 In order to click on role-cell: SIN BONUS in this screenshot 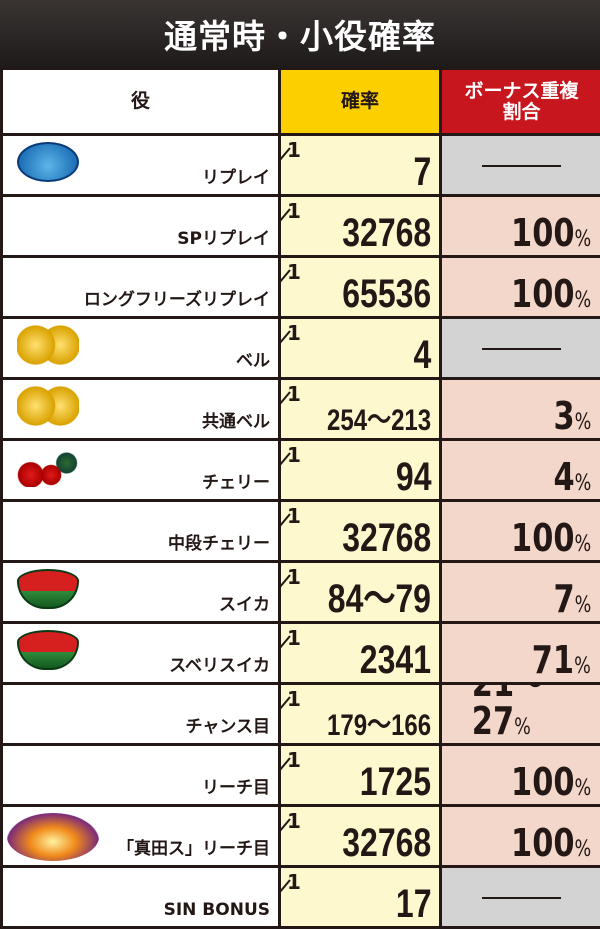, I will do `click(140, 897)`.